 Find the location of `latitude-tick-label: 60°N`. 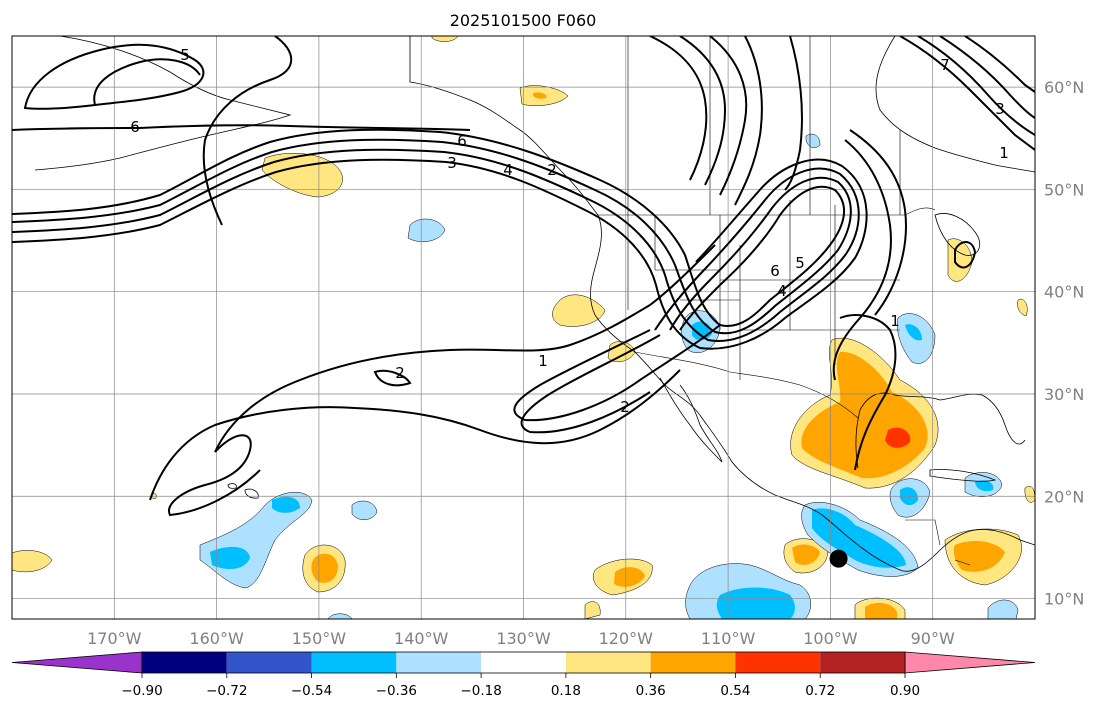

latitude-tick-label: 60°N is located at coordinates (1064, 87).